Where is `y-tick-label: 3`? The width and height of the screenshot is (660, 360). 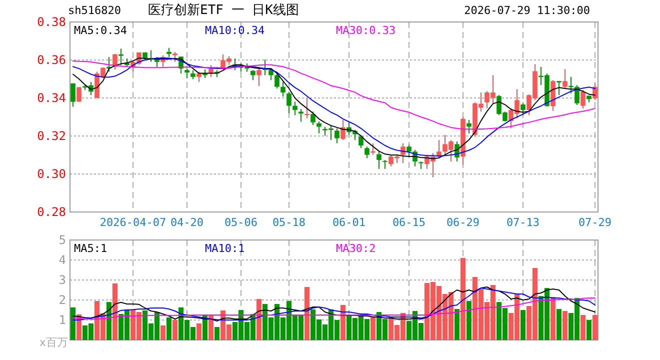
y-tick-label: 3 is located at coordinates (62, 280).